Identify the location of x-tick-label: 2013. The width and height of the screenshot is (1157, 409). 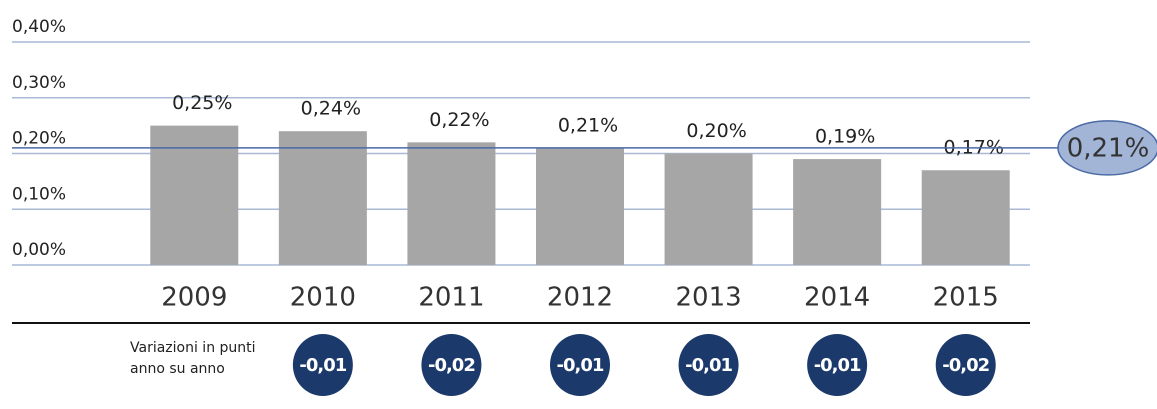
(708, 298).